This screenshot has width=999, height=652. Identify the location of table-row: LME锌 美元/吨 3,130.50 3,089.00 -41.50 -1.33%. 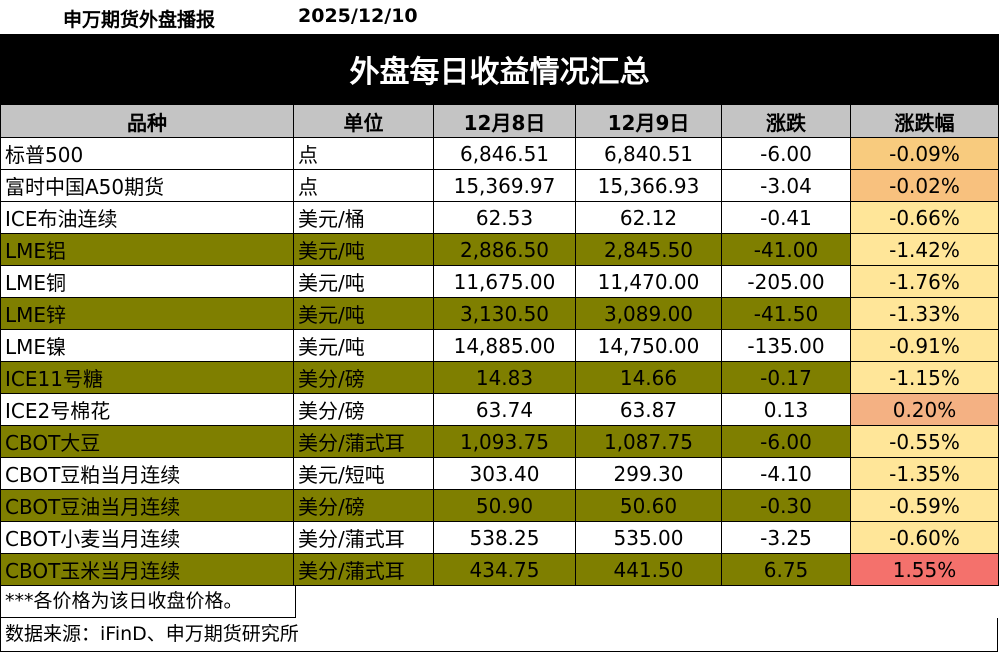
(499, 313).